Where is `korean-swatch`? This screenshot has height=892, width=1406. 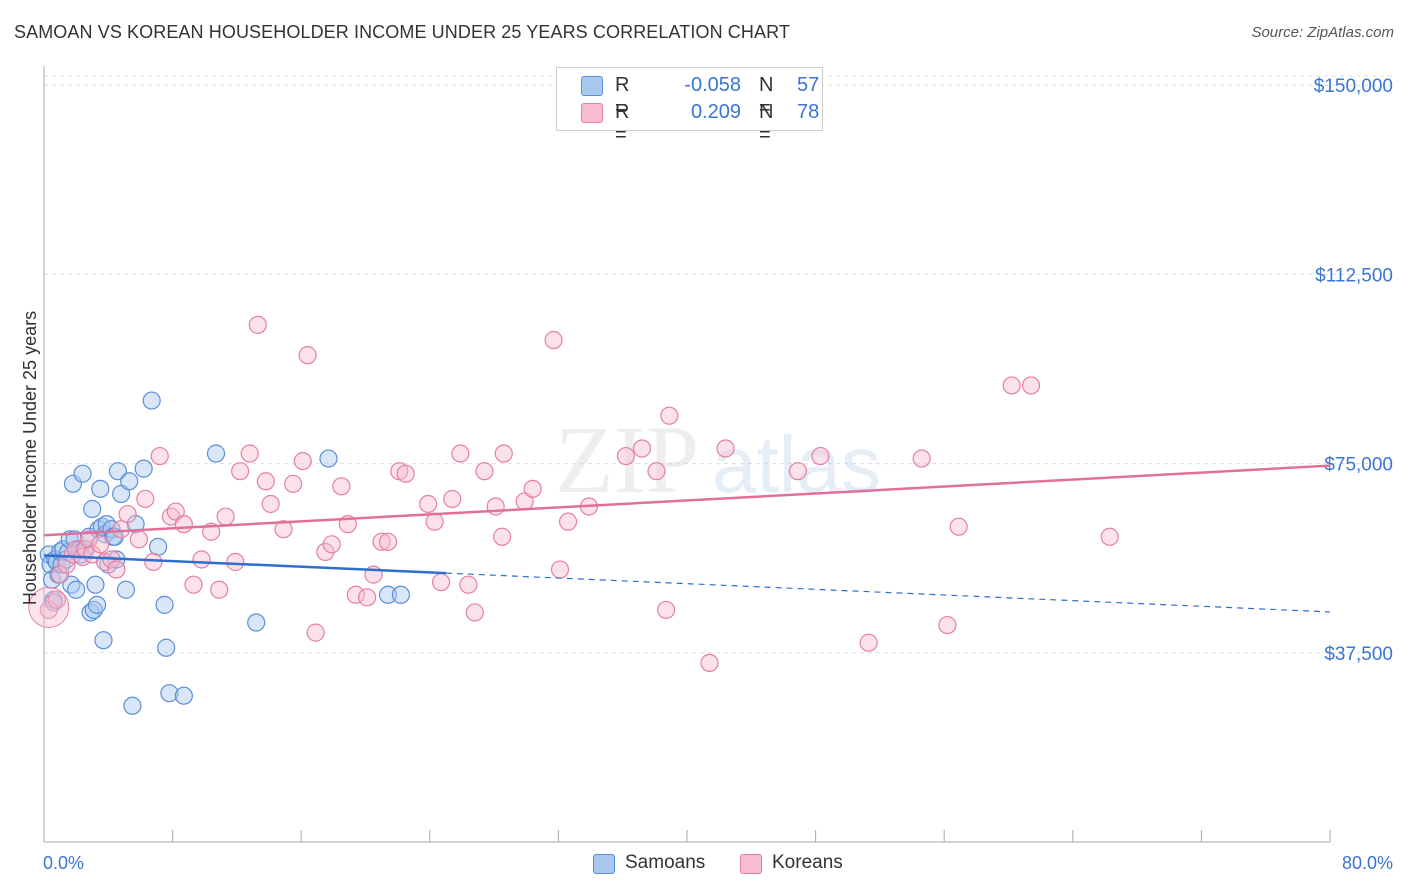 korean-swatch is located at coordinates (592, 113).